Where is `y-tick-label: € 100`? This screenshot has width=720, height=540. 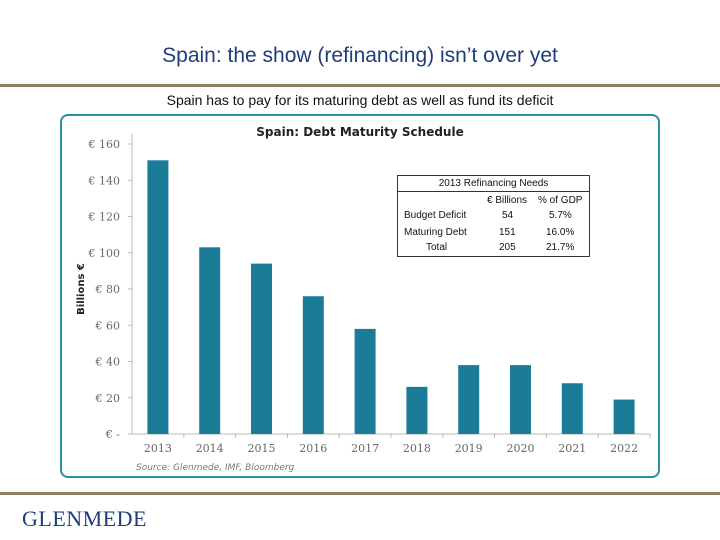
y-tick-label: € 100 is located at coordinates (104, 253).